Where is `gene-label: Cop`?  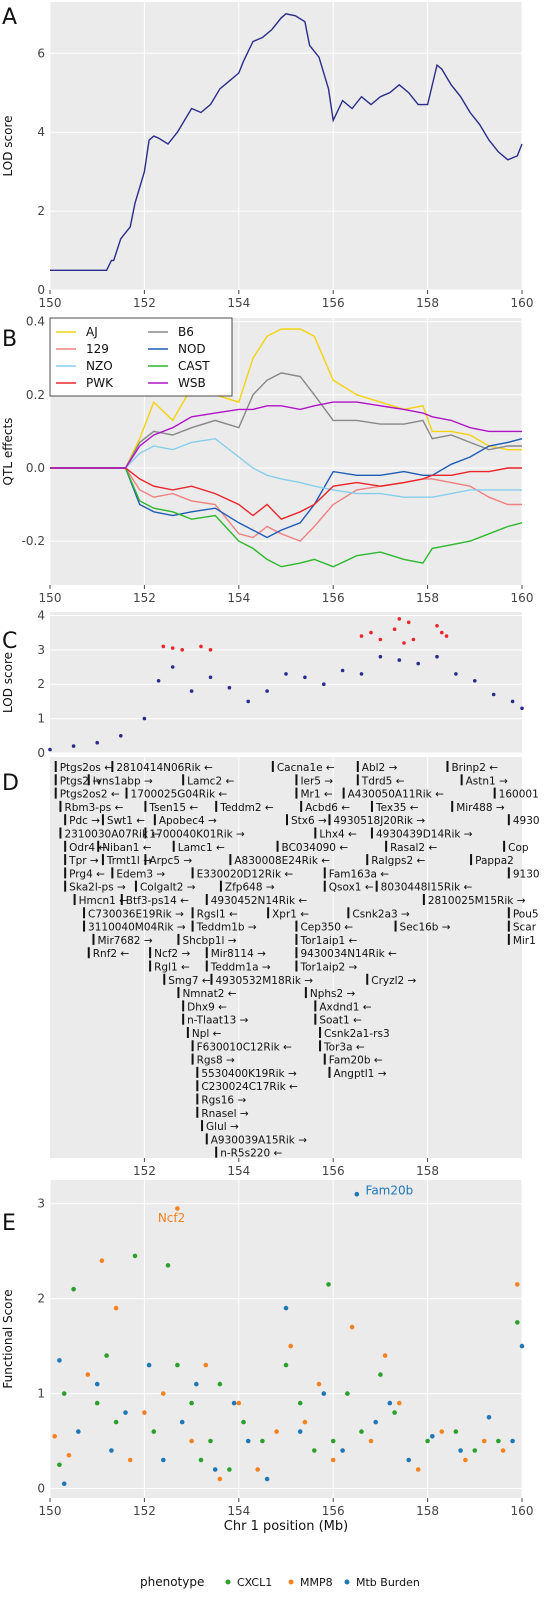 gene-label: Cop is located at coordinates (518, 848).